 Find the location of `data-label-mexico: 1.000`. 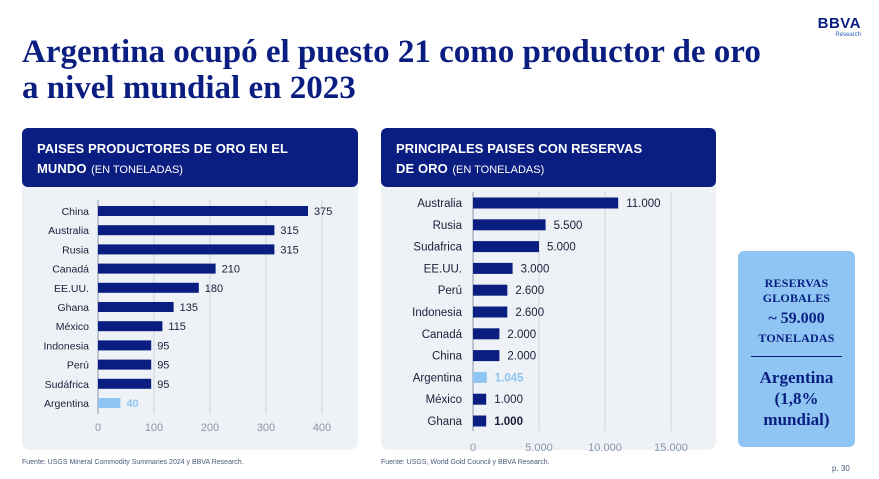

data-label-mexico: 1.000 is located at coordinates (508, 400).